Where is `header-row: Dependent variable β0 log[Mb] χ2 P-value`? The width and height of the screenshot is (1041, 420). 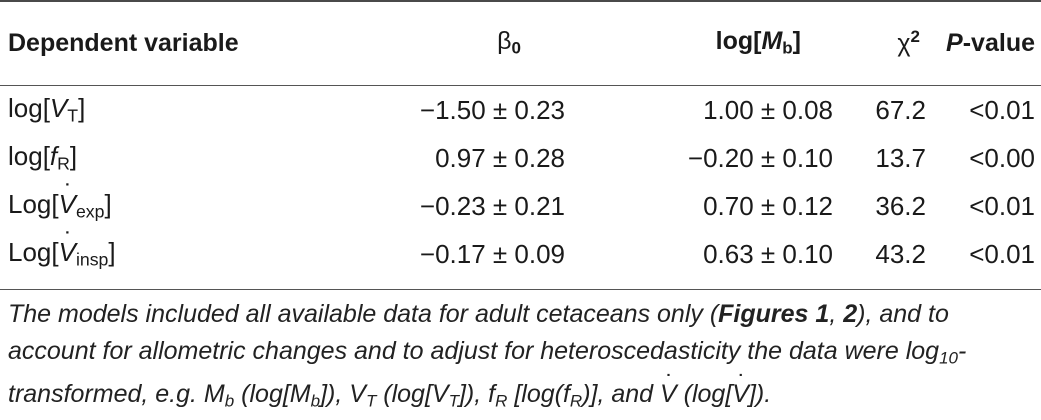 header-row: Dependent variable β0 log[Mb] χ2 P-value is located at coordinates (520, 43).